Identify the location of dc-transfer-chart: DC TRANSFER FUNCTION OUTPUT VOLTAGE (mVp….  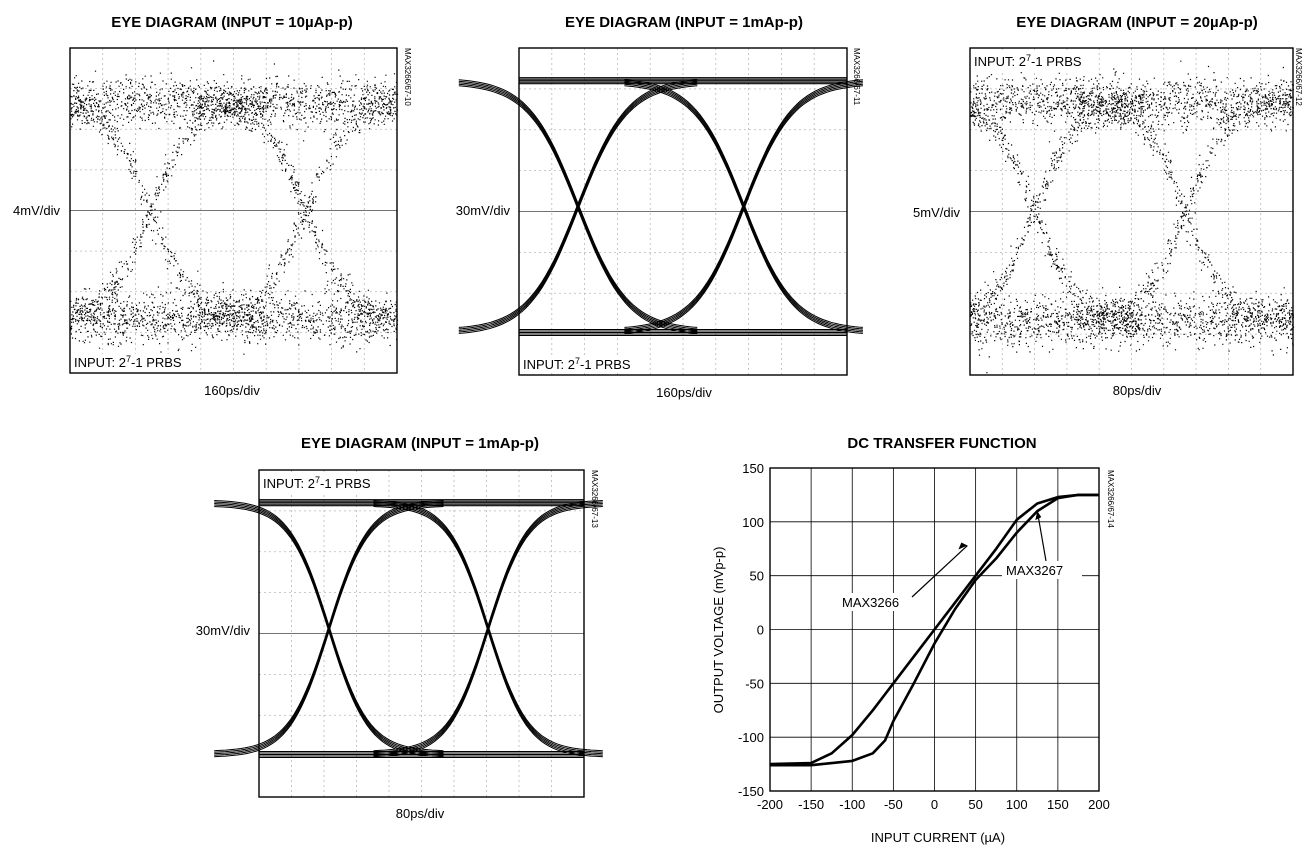
(913, 640).